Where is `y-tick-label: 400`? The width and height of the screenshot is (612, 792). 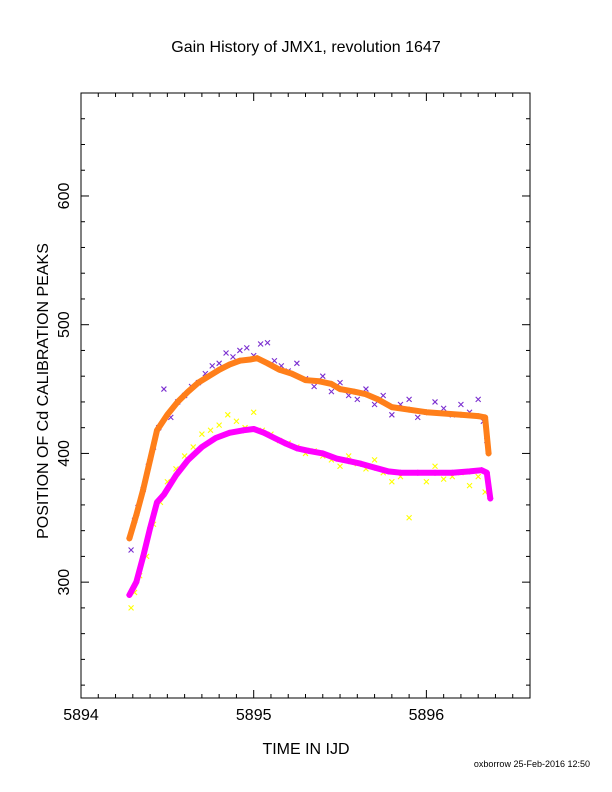
y-tick-label: 400 is located at coordinates (64, 453).